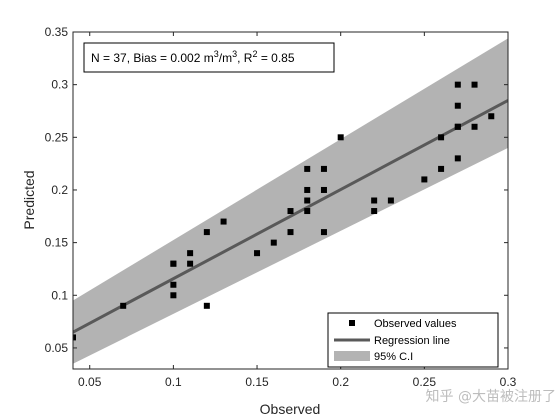 This screenshot has width=560, height=420. I want to click on y-tick-label: 0.15, so click(57, 243).